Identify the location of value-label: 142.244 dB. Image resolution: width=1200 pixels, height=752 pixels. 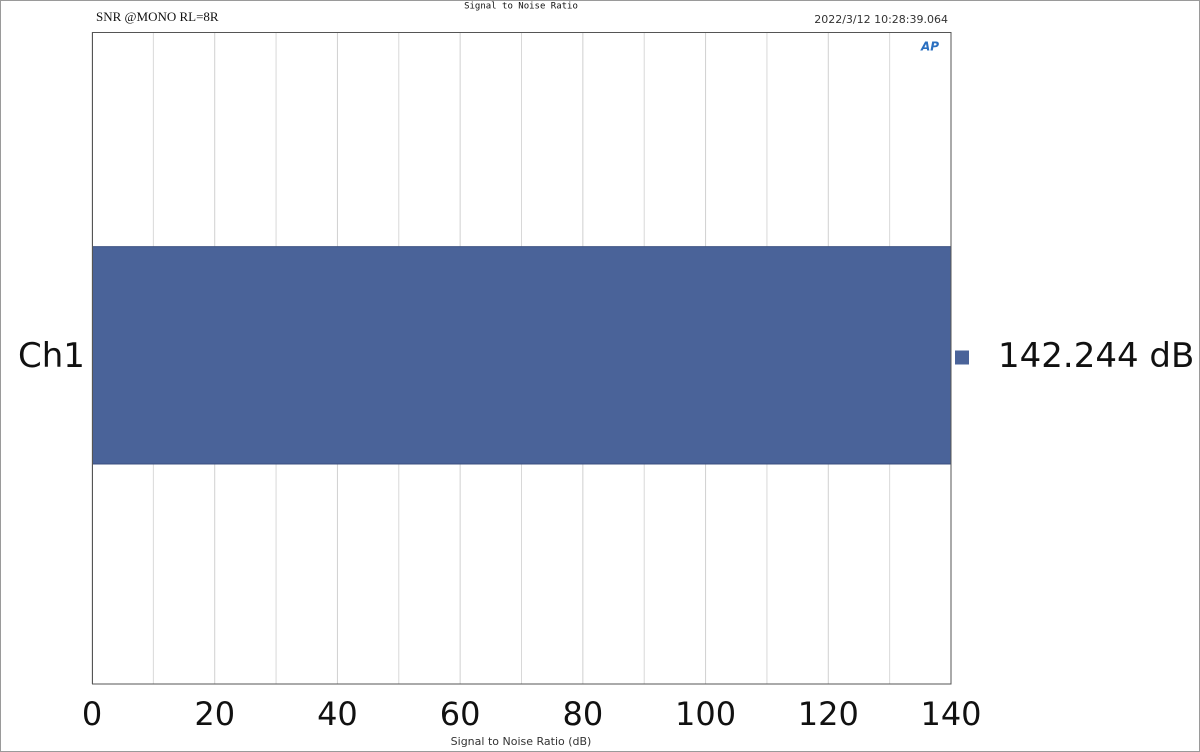
(1096, 356).